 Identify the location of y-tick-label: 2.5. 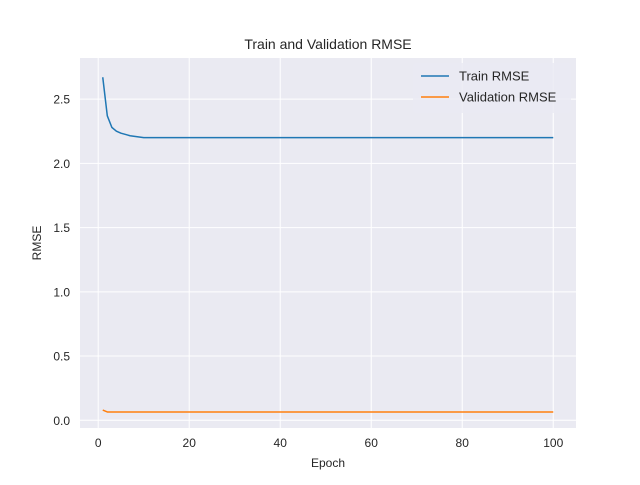
(61, 100).